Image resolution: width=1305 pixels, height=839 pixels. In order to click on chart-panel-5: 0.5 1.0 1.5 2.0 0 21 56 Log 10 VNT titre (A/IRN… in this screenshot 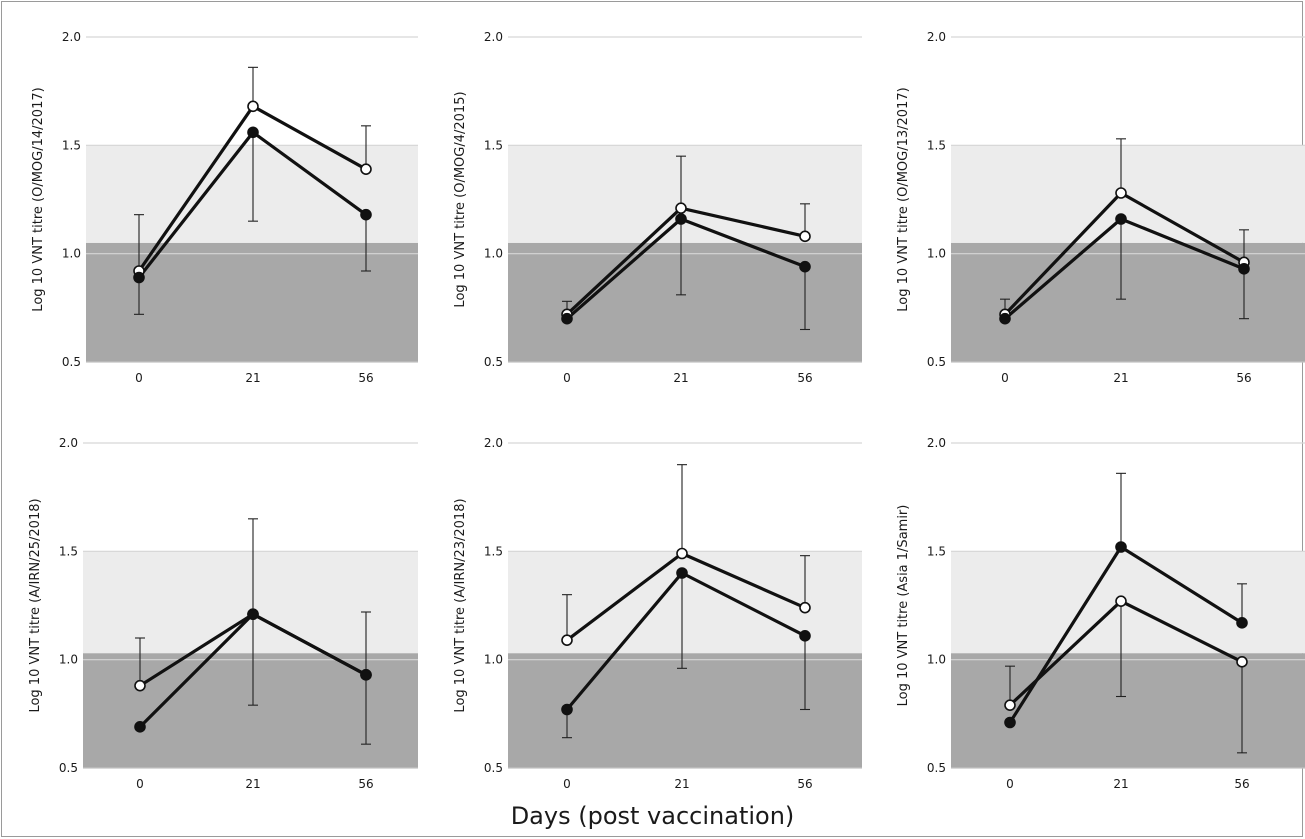, I will do `click(657, 613)`.